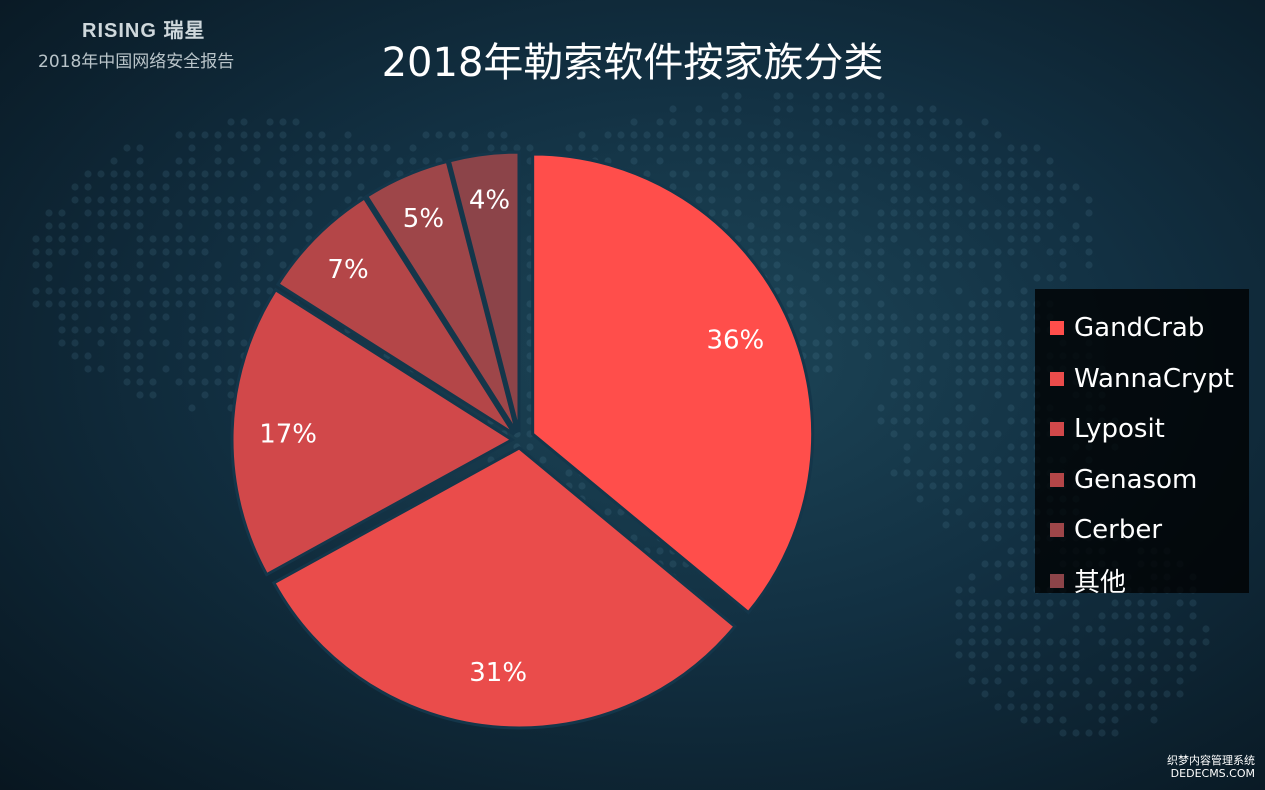 The width and height of the screenshot is (1265, 790). What do you see at coordinates (632, 63) in the screenshot?
I see `chart-title: 2018年勒索软件按家族分类` at bounding box center [632, 63].